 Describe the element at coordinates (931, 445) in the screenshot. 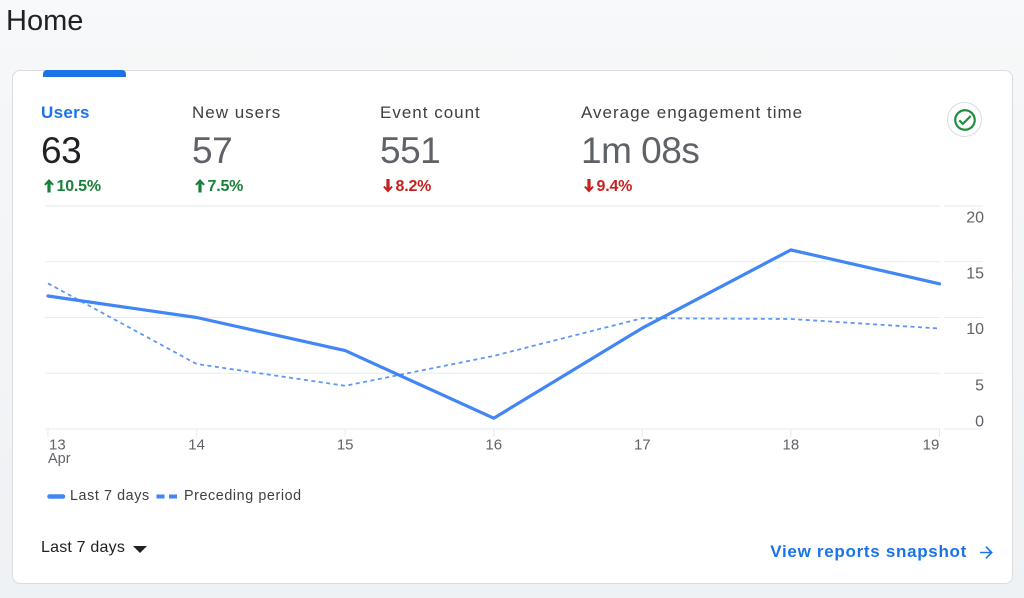

I see `svg-text: 19` at that location.